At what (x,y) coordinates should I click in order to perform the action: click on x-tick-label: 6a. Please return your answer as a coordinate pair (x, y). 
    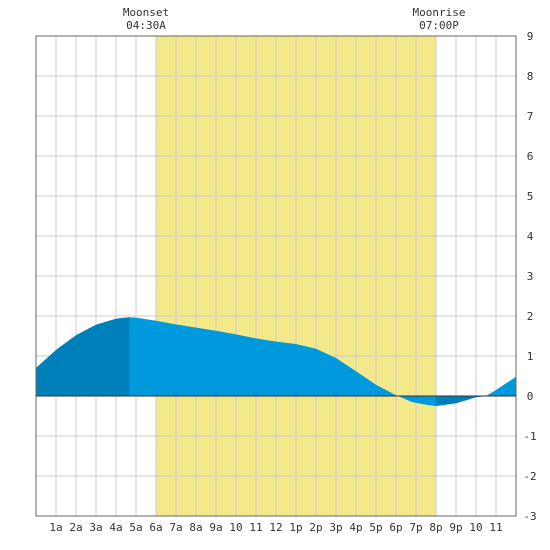
    Looking at the image, I should click on (155, 527).